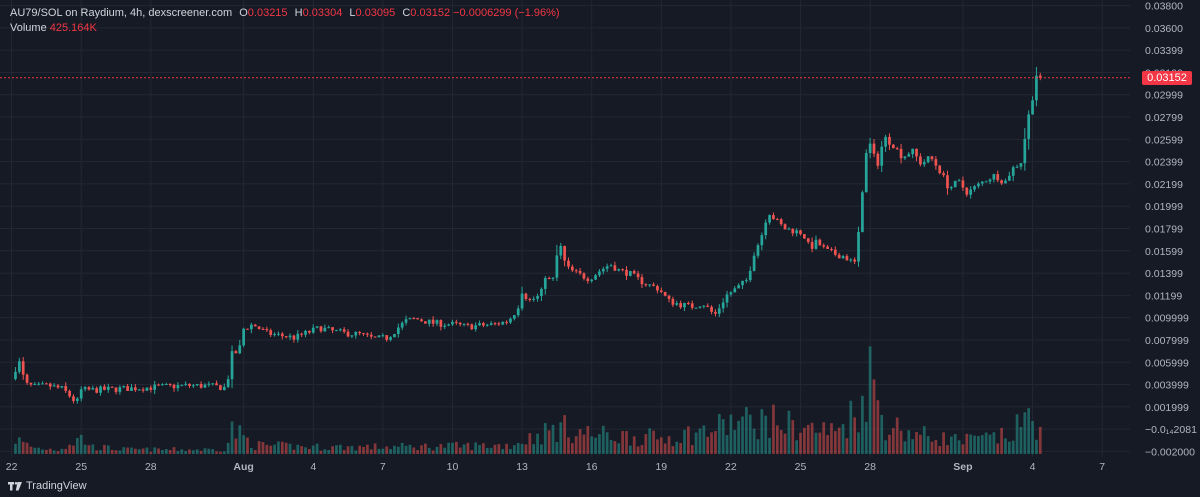 This screenshot has width=1200, height=497. Describe the element at coordinates (28, 28) in the screenshot. I see `volume-label: Volume` at that location.